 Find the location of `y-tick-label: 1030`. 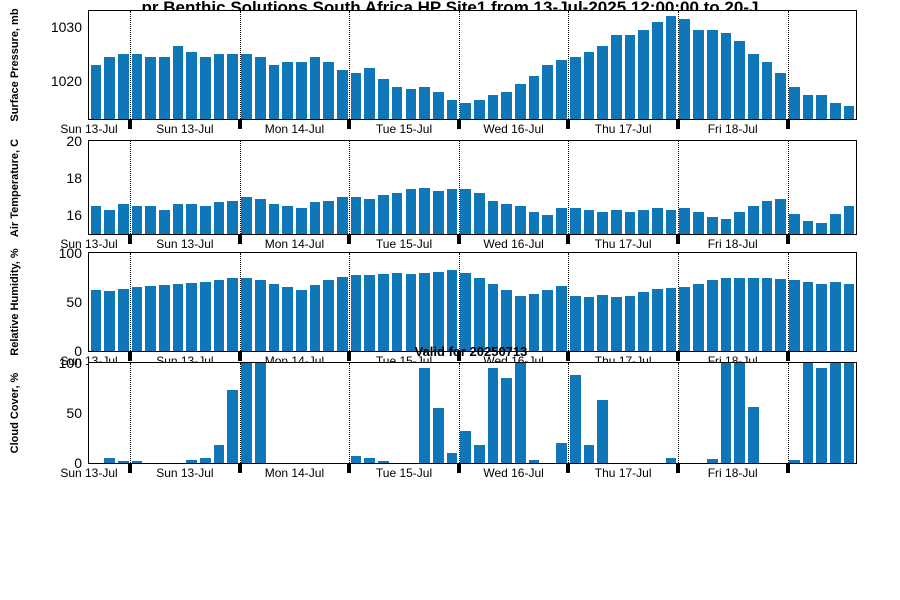

y-tick-label: 1030 is located at coordinates (66, 27).